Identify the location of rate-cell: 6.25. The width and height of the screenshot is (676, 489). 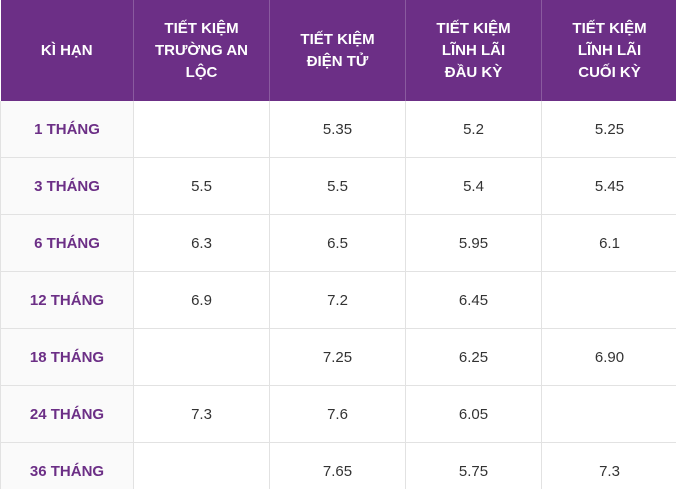
(473, 357).